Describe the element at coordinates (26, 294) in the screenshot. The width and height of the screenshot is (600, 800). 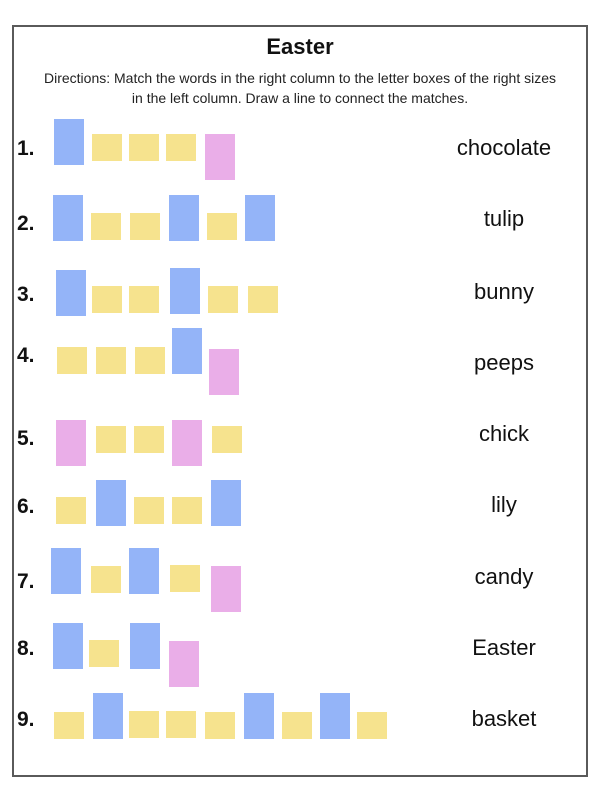
I see `row-number: 3.` at that location.